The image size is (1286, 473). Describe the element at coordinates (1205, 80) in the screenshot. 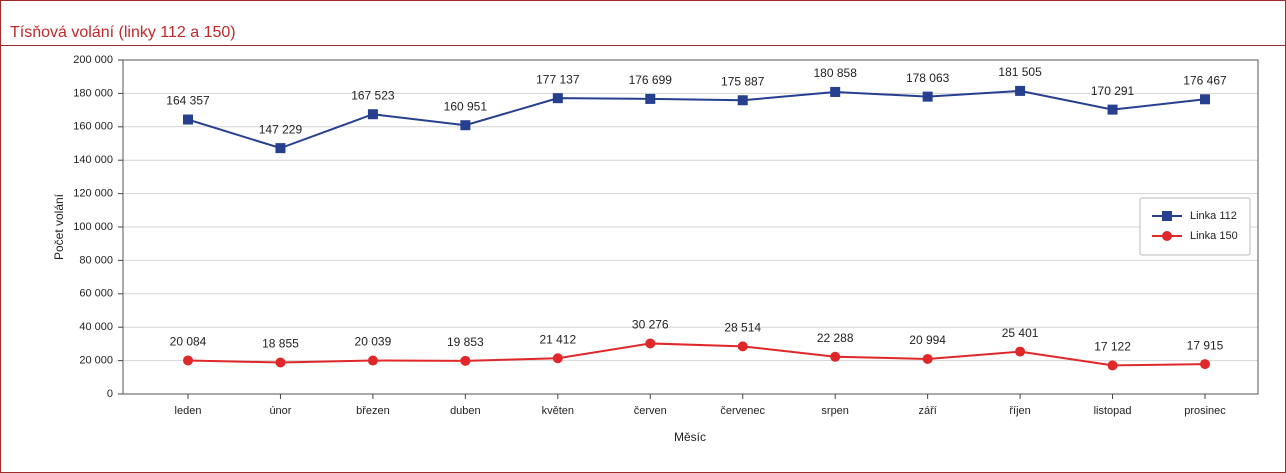

I see `value-label: 176 467` at that location.